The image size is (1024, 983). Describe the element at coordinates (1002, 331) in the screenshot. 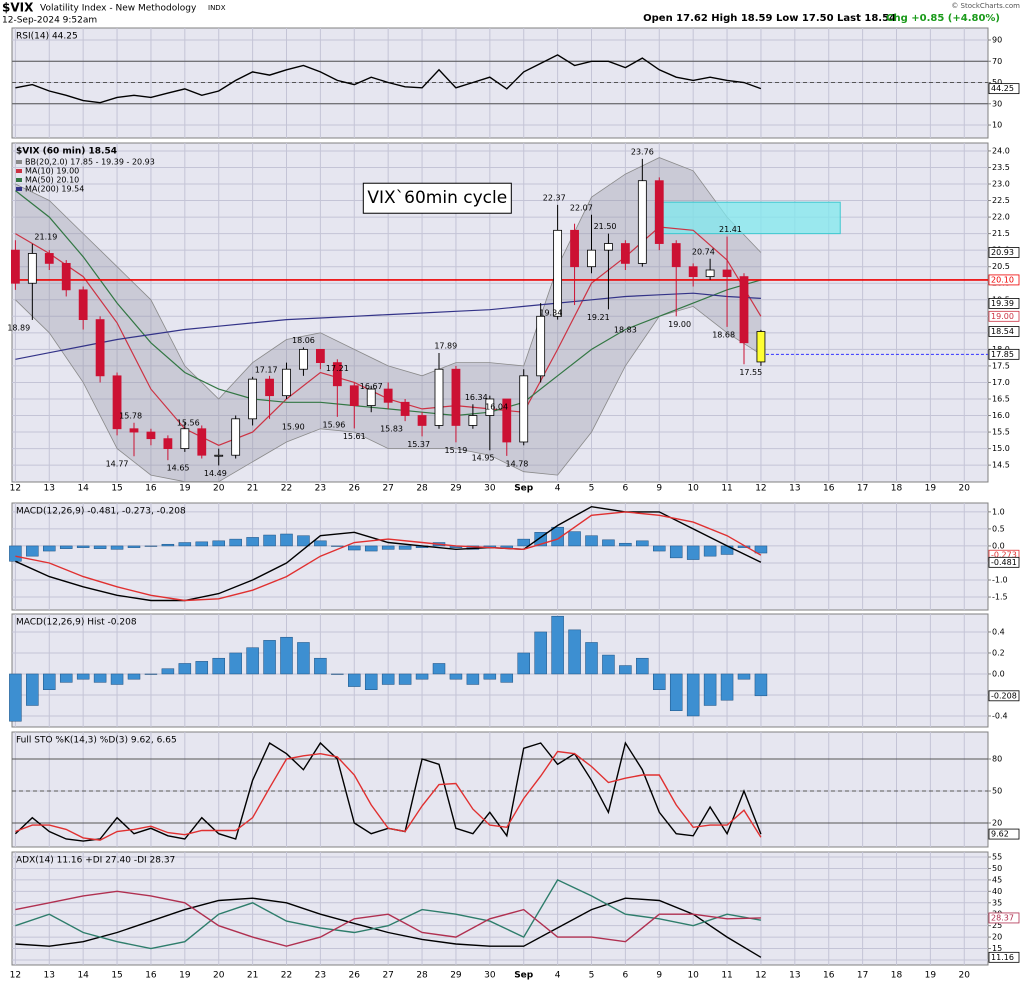

I see `value-tag-label: 18.54` at that location.